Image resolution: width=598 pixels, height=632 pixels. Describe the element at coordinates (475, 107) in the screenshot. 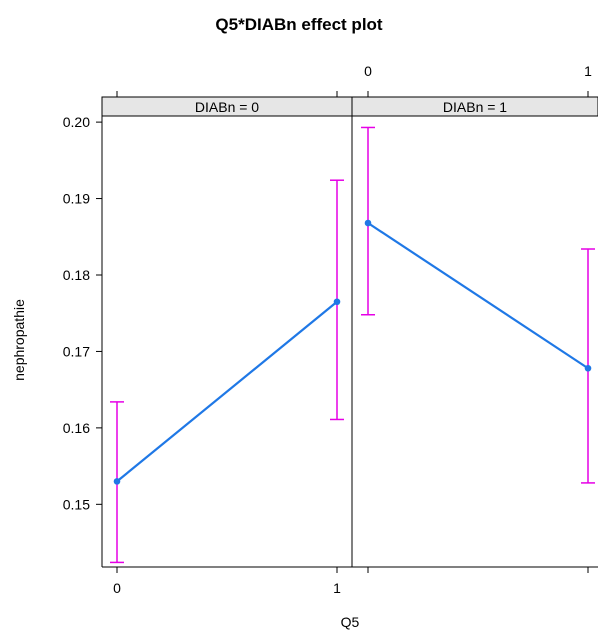

I see `panel-strip-label: DIABn = 1` at that location.